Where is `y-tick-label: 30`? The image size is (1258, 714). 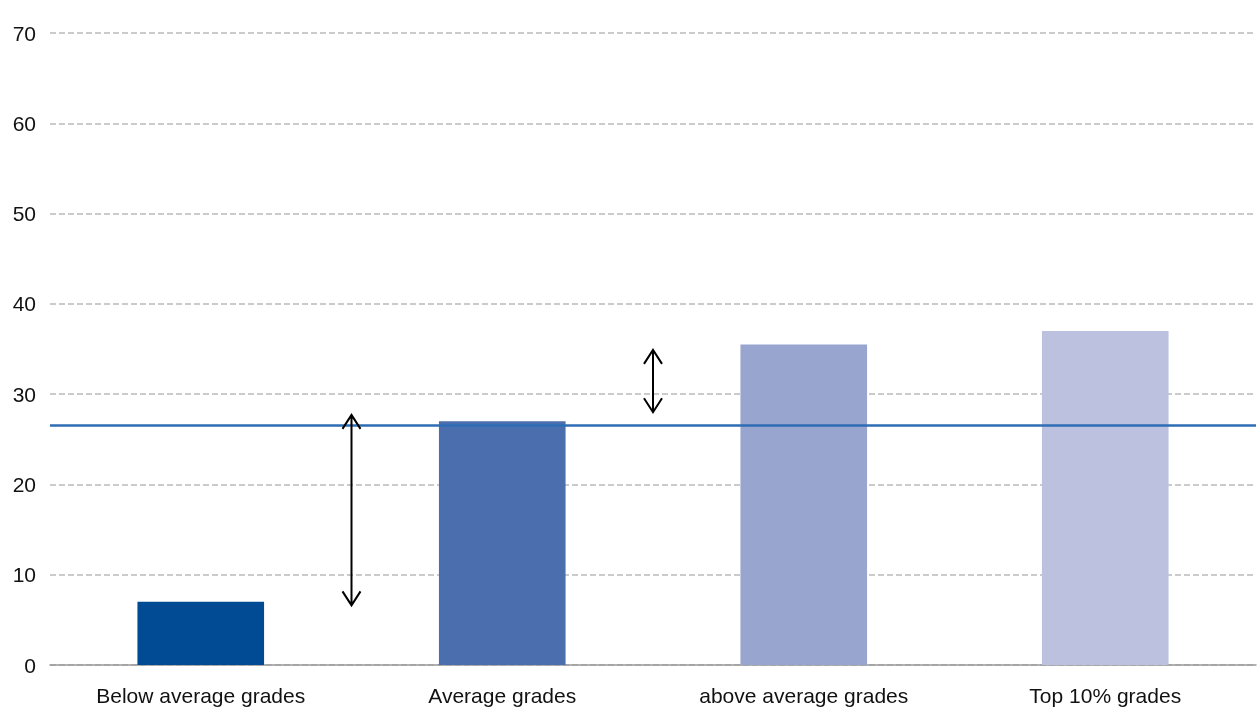 y-tick-label: 30 is located at coordinates (24, 394).